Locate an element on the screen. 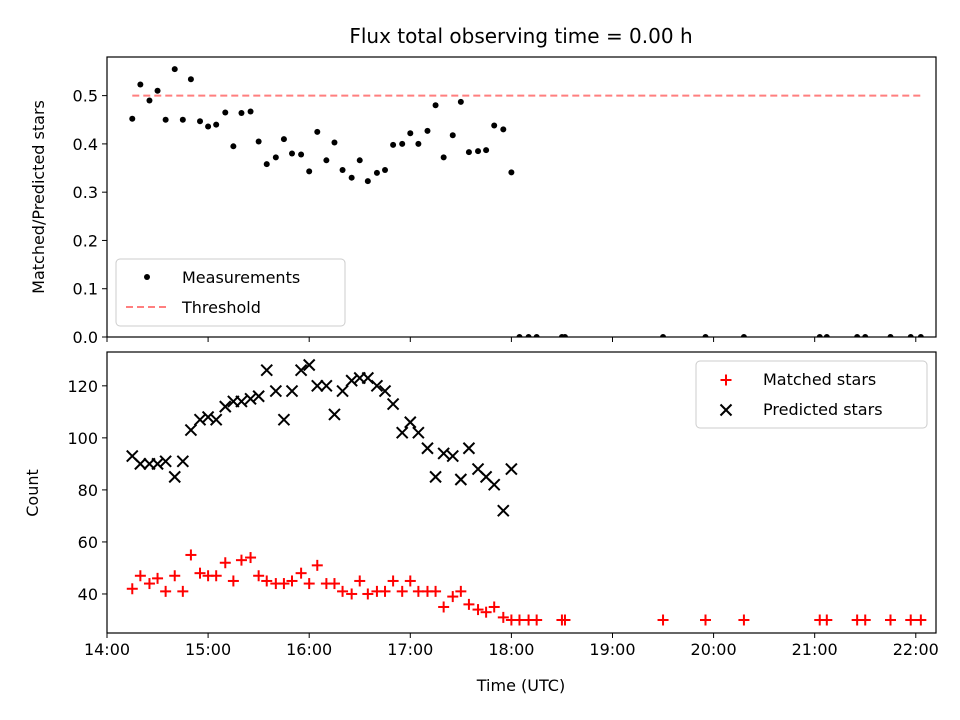  legend-predicted-label: Predicted stars is located at coordinates (823, 409).